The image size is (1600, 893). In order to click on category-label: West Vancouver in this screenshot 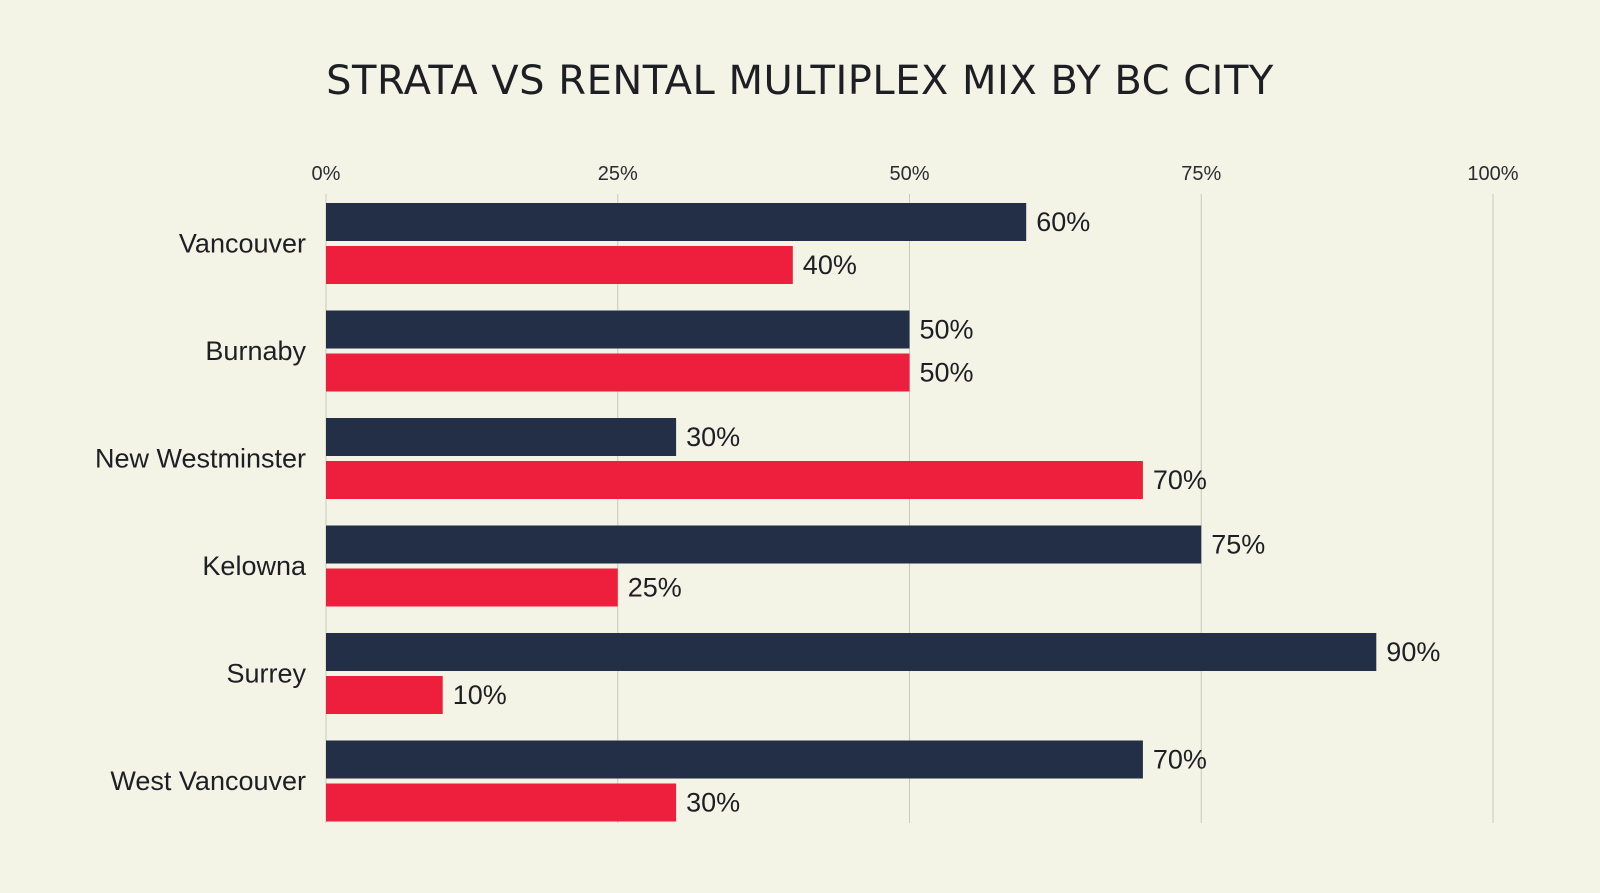, I will do `click(208, 781)`.